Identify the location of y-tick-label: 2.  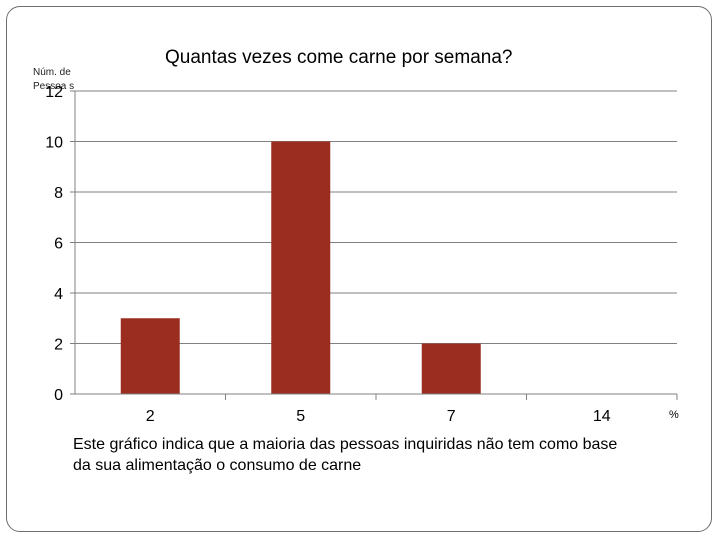
(58, 345).